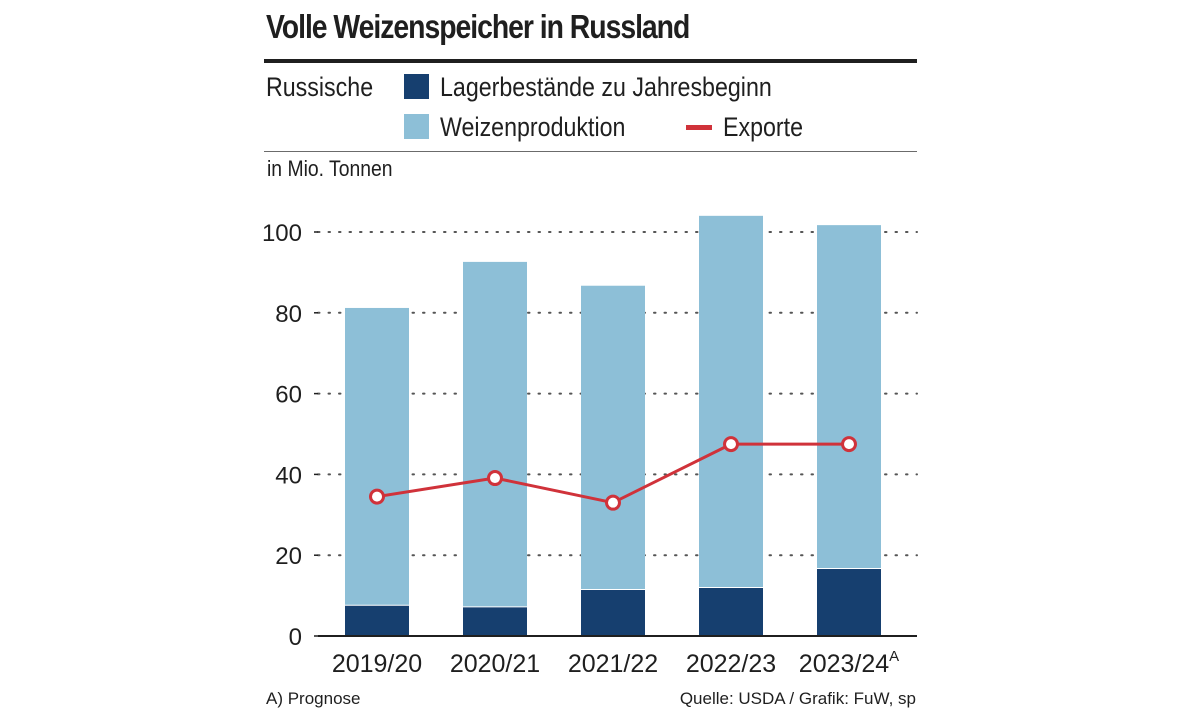 The width and height of the screenshot is (1179, 713). What do you see at coordinates (320, 87) in the screenshot?
I see `legend-prefix: Russische` at bounding box center [320, 87].